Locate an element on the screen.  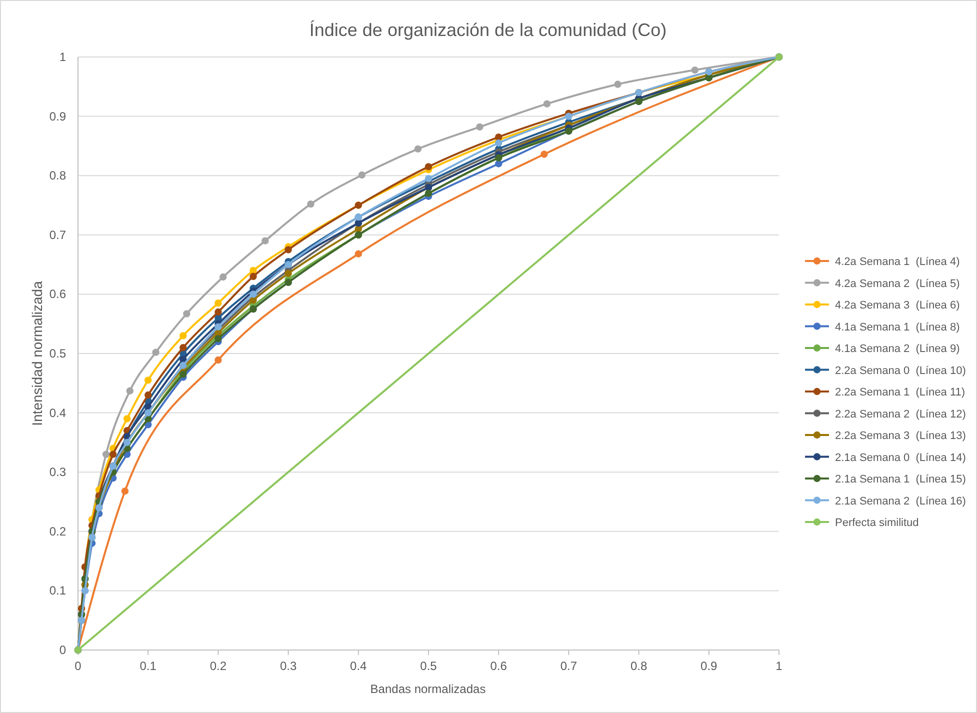
y-tick-label: 1 is located at coordinates (62, 57).